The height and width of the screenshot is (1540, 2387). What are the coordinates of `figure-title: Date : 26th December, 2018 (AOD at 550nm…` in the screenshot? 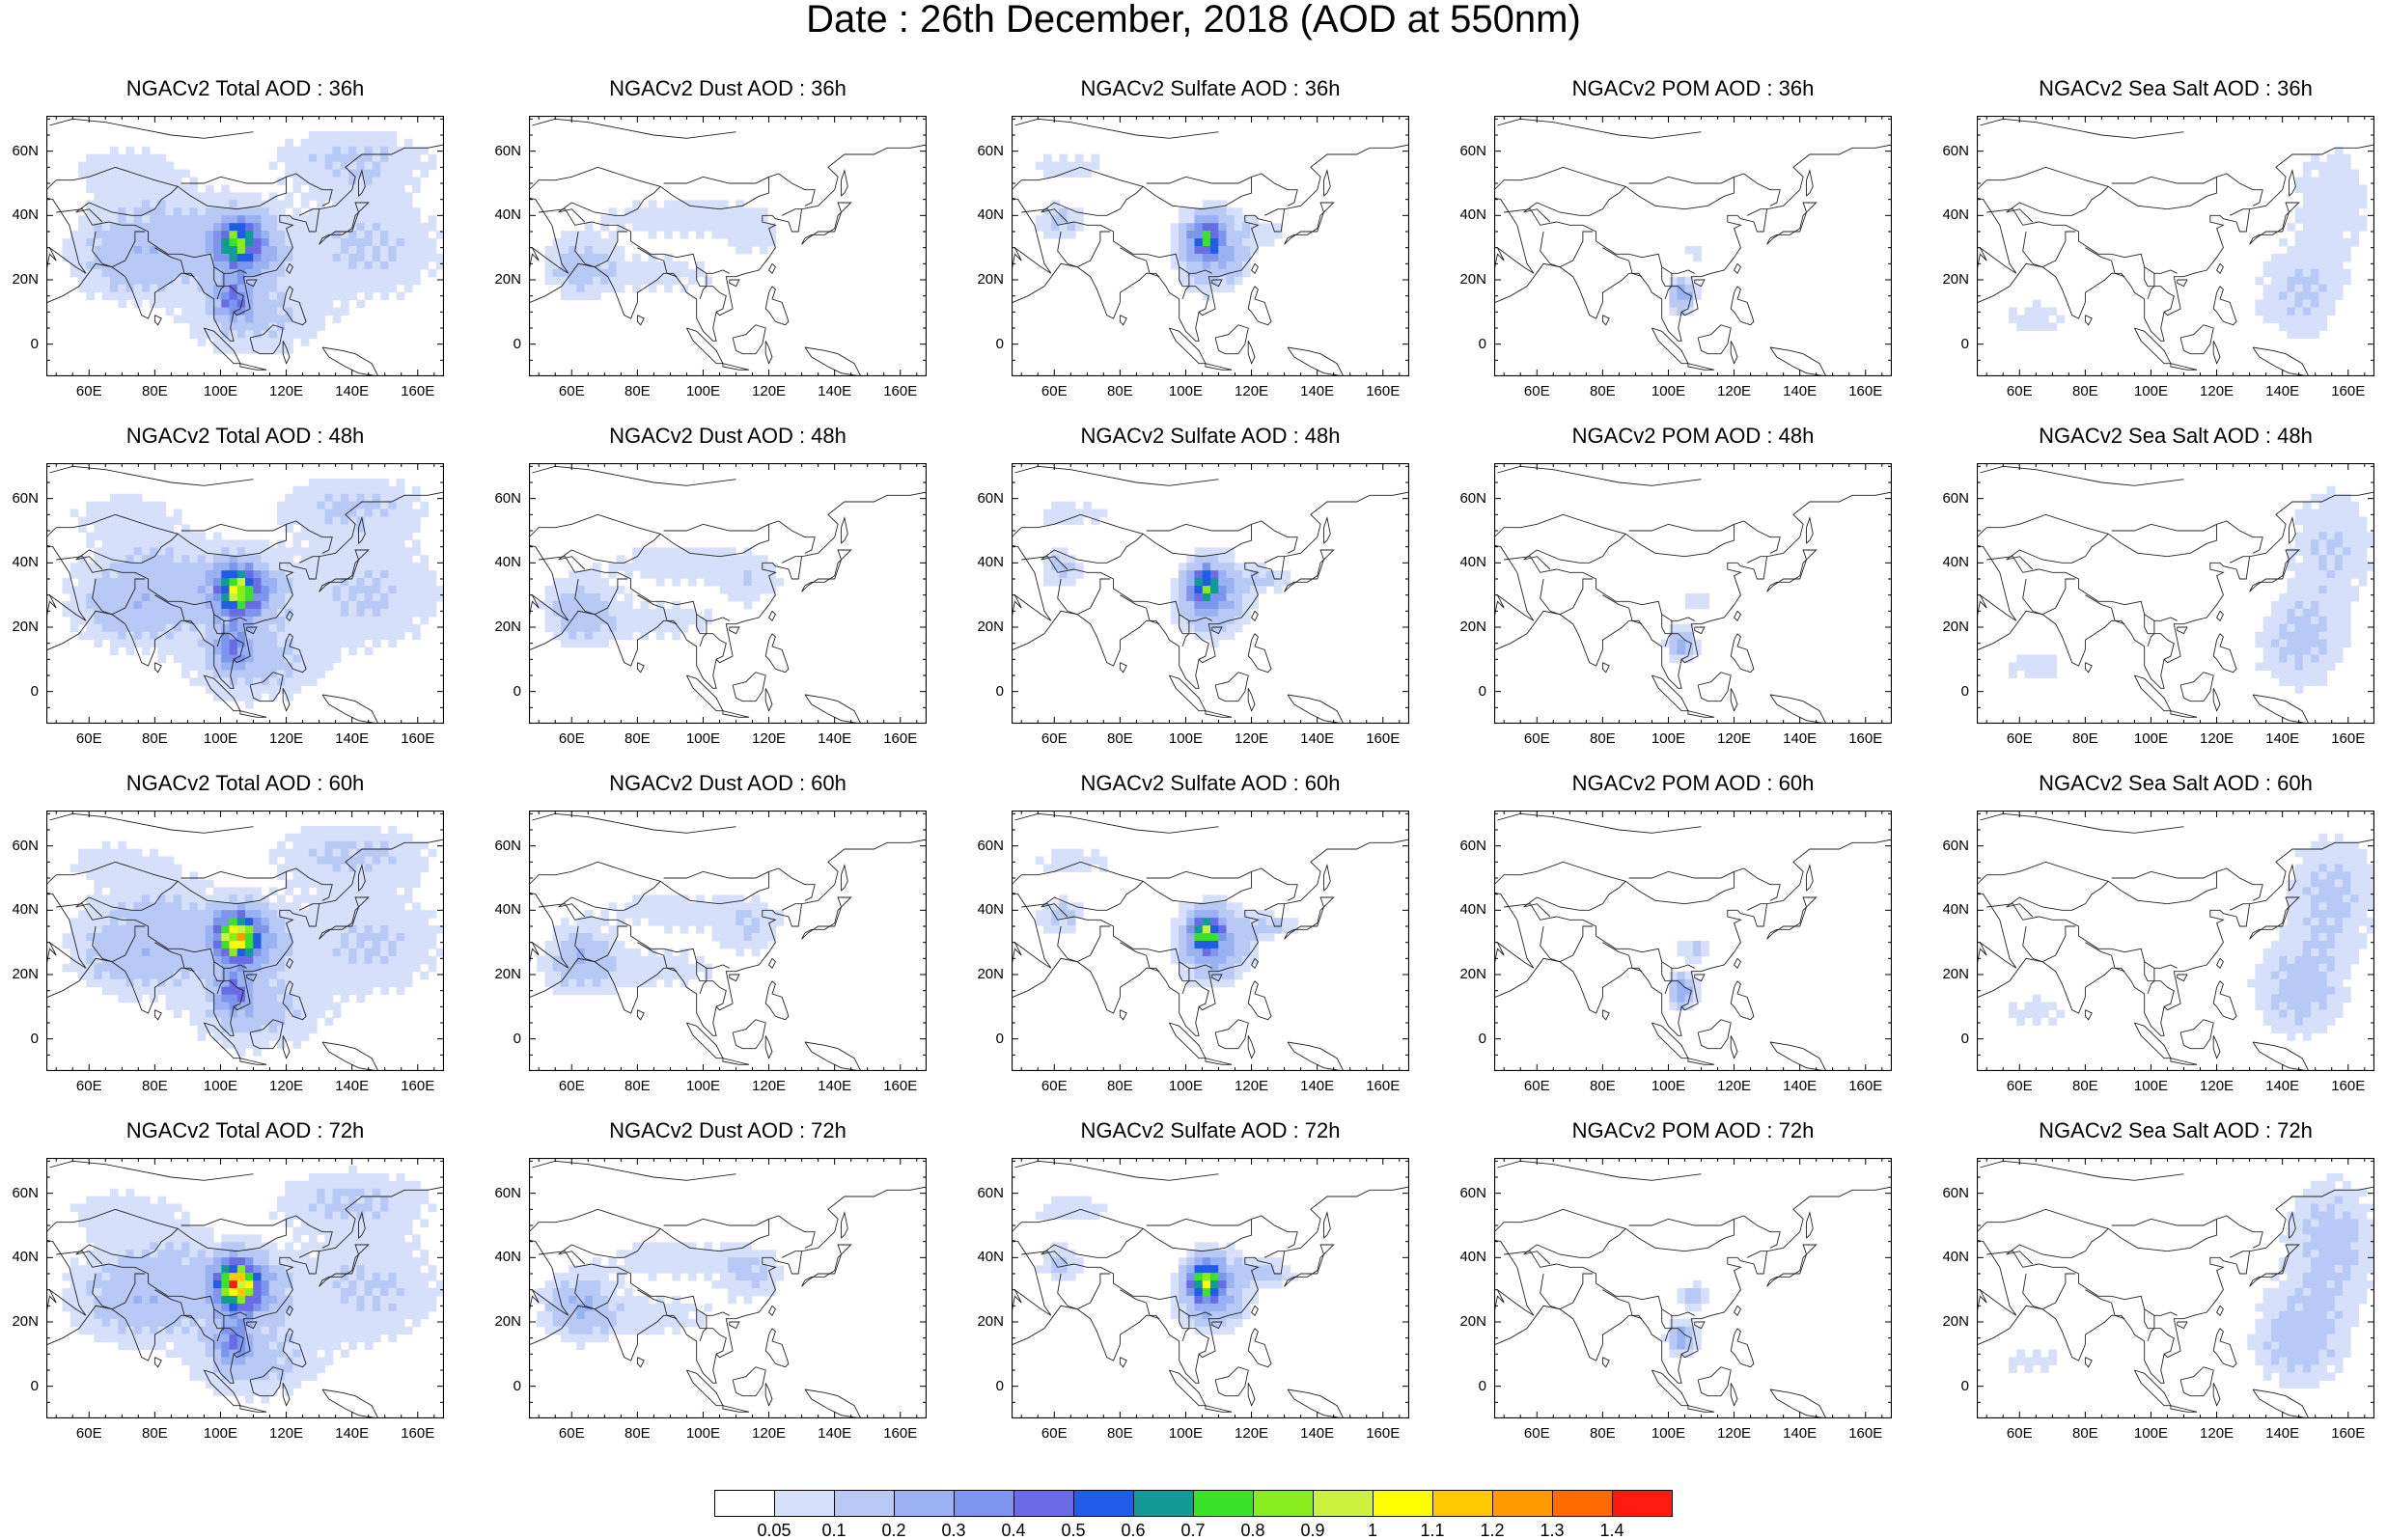 It's located at (1193, 20).